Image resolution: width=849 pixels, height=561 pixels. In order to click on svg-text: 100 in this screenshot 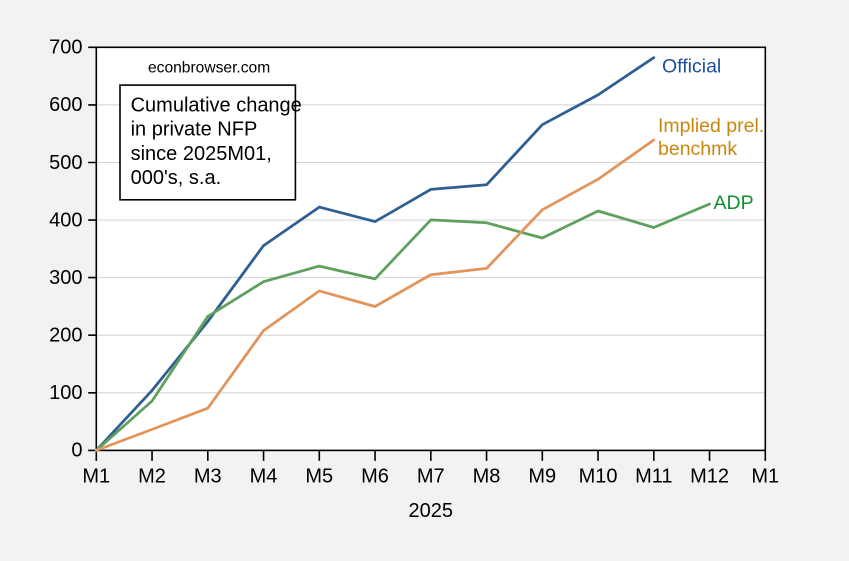, I will do `click(65, 393)`.